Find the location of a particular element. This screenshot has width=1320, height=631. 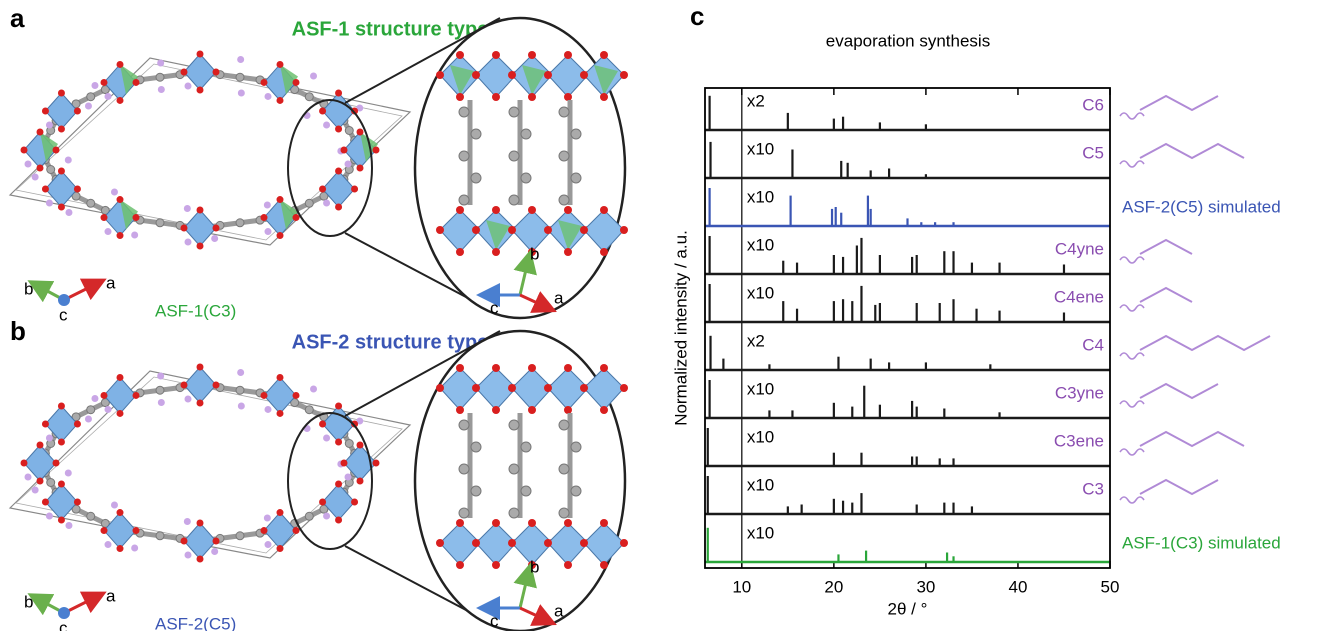

axis-dot is located at coordinates (64, 300).